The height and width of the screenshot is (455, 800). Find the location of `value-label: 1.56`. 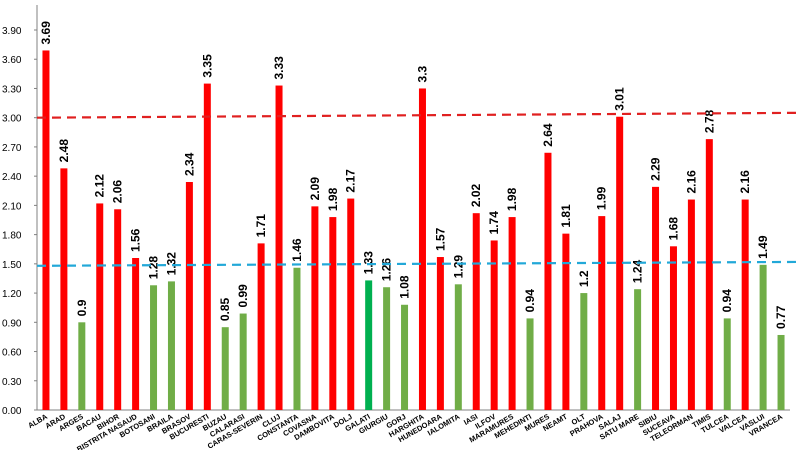

value-label: 1.56 is located at coordinates (136, 240).